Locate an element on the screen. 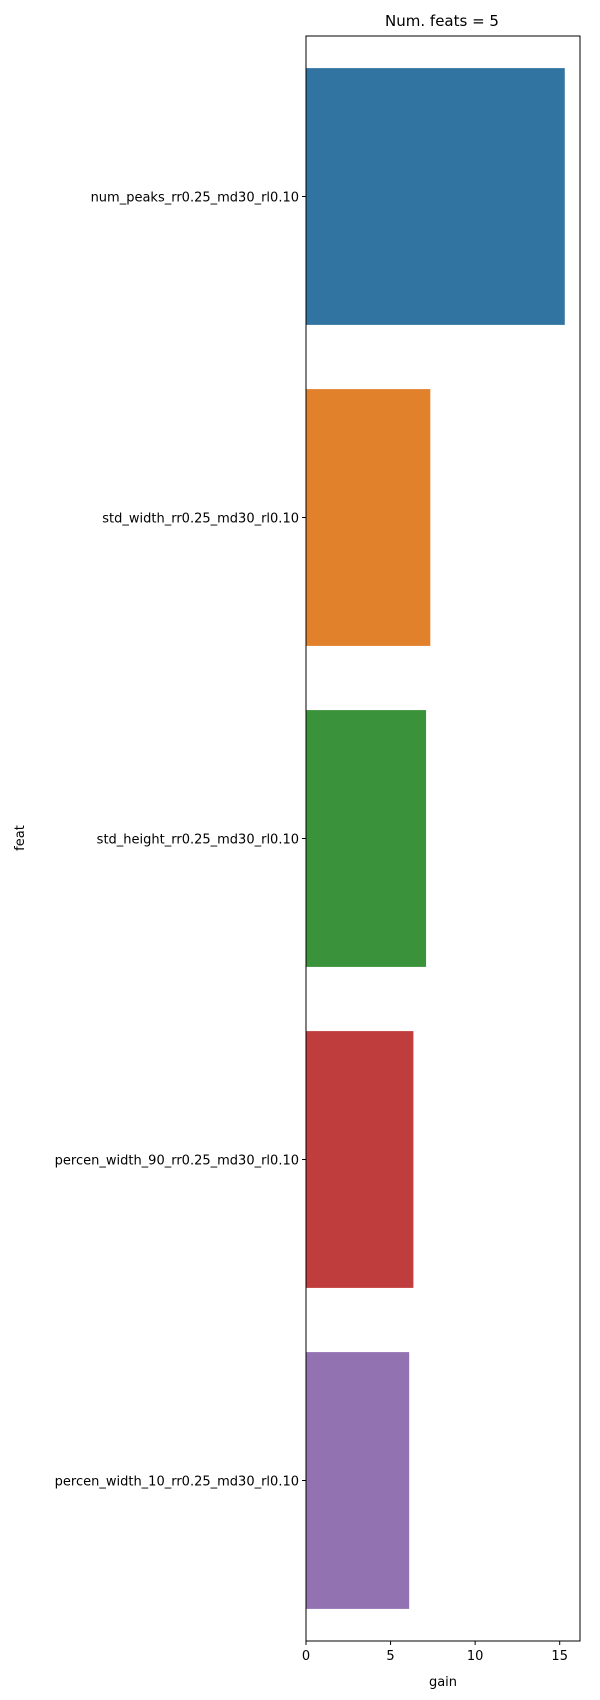 The image size is (600, 1700). y-axis-label: feat is located at coordinates (20, 838).